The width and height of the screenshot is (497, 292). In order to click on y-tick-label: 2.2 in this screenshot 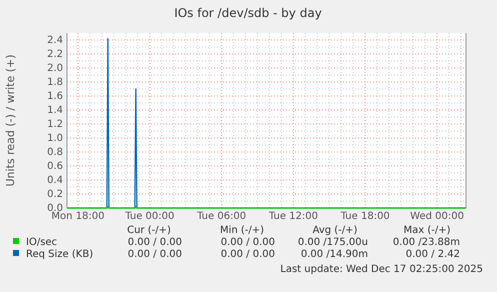, I will do `click(55, 54)`.